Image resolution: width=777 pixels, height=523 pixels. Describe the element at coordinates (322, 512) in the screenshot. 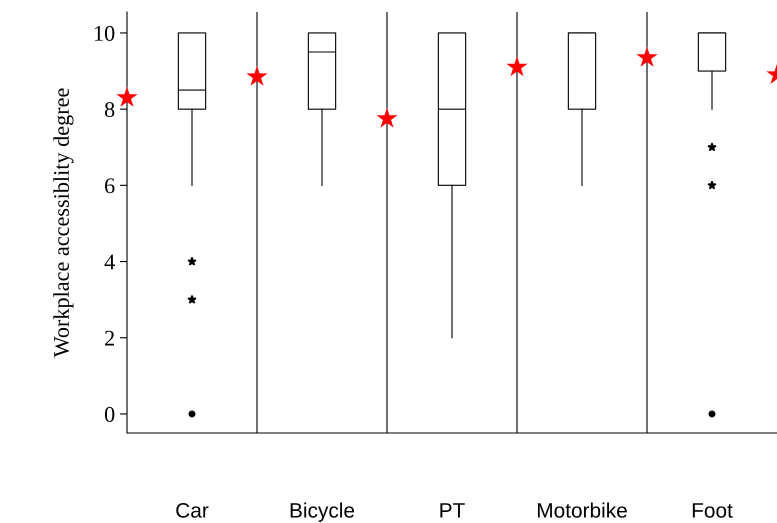

I see `x-tick-label: Bicycle` at that location.